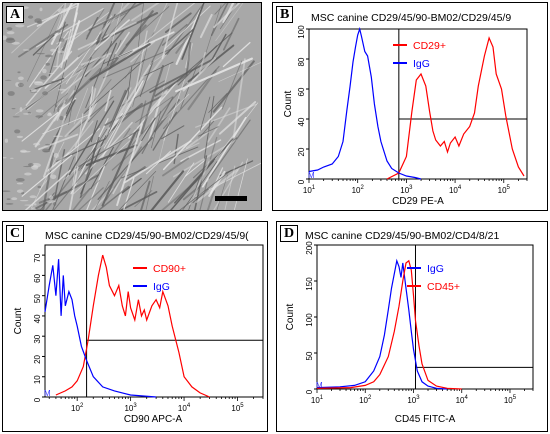 The image size is (550, 434). Describe the element at coordinates (455, 108) in the screenshot. I see `series-line-cd29-pos` at that location.